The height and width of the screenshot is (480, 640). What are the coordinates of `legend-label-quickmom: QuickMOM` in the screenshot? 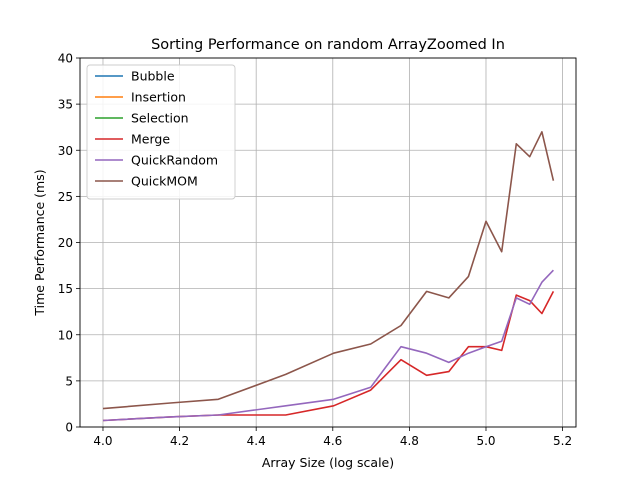 It's located at (164, 181).